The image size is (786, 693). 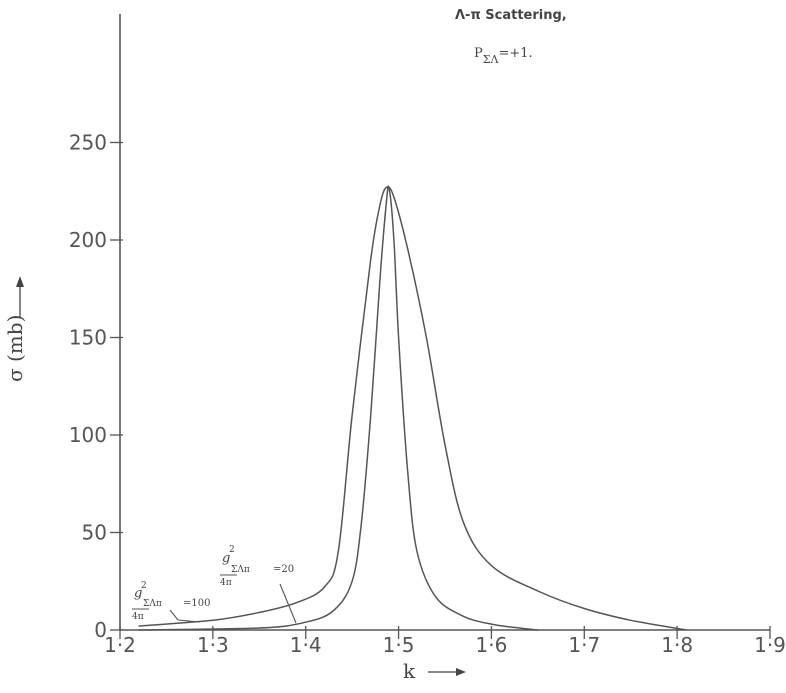 I want to click on y-tick-label: 100, so click(x=88, y=435).